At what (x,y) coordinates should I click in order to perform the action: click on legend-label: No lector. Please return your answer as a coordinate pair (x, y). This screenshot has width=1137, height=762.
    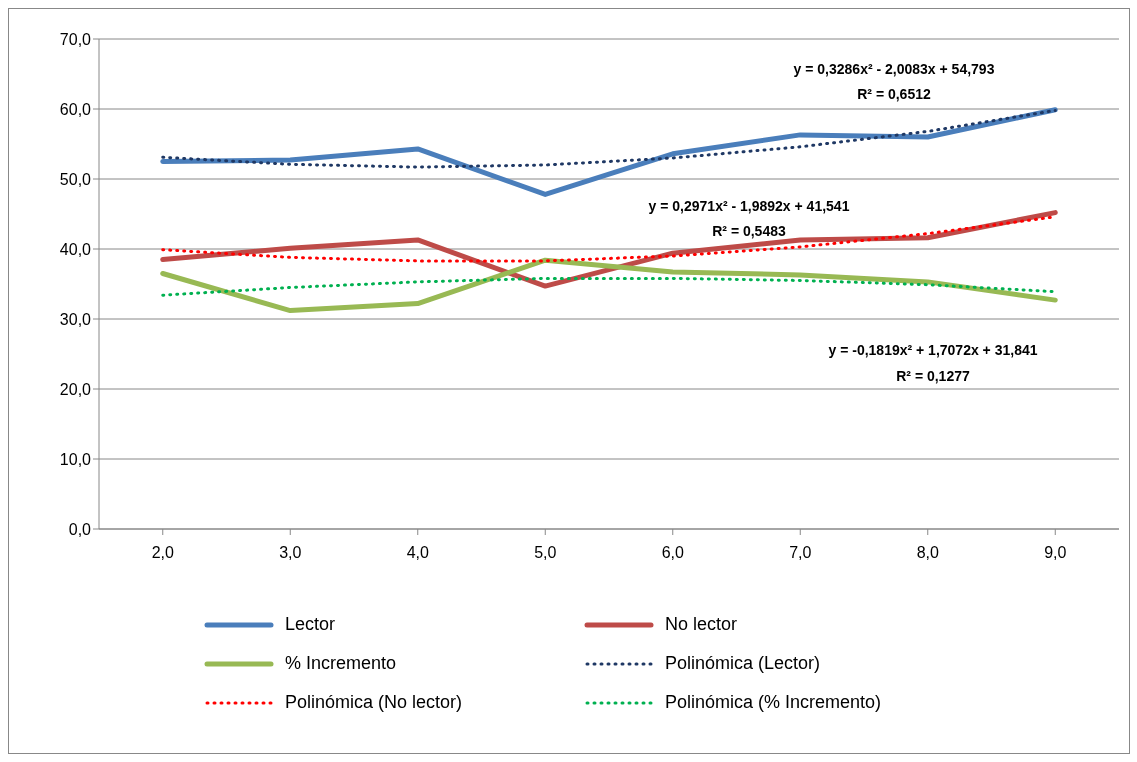
    Looking at the image, I should click on (701, 624).